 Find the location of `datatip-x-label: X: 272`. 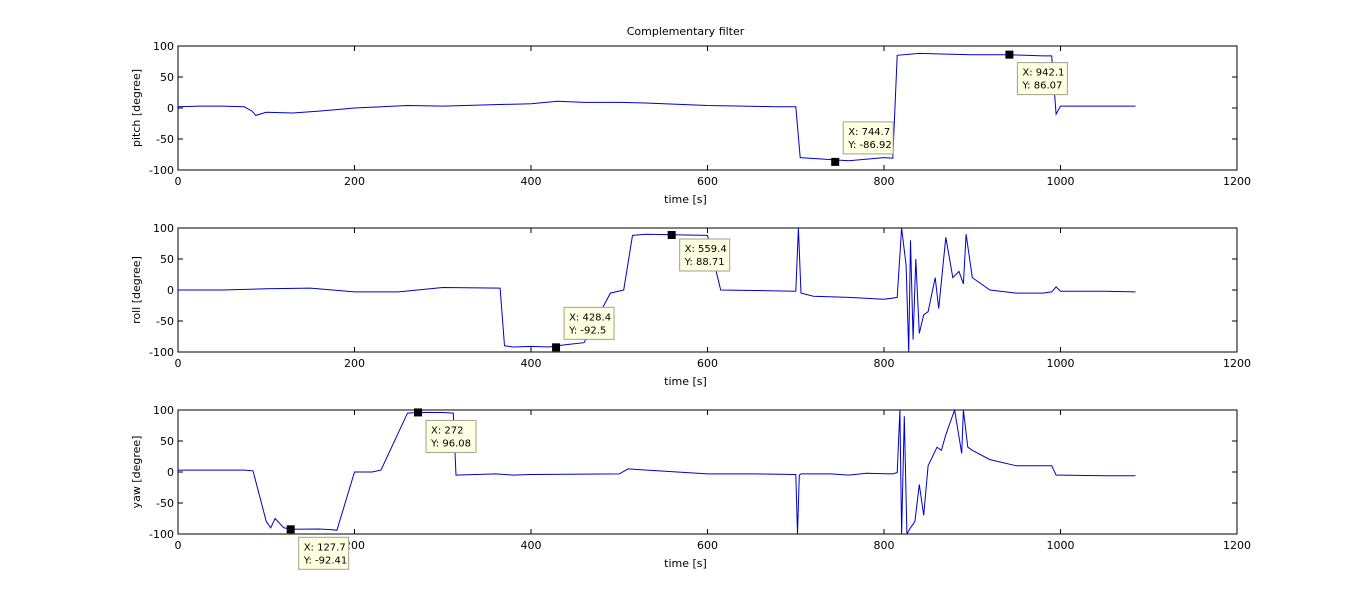

datatip-x-label: X: 272 is located at coordinates (447, 430).